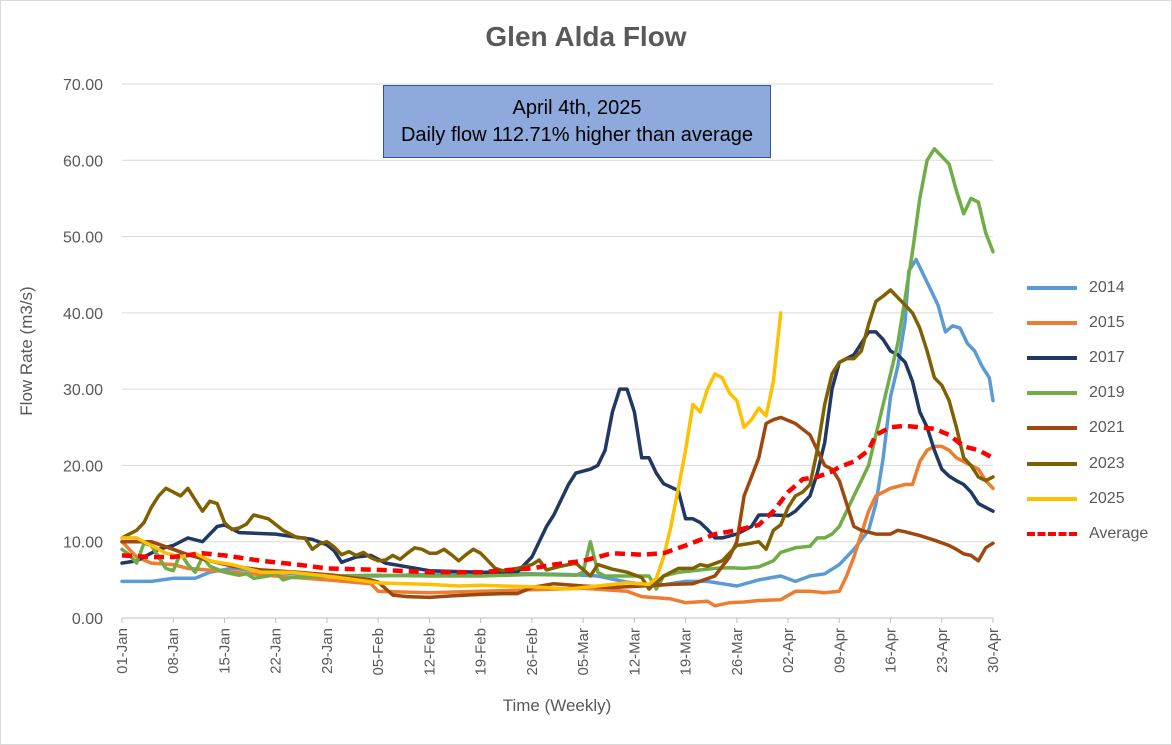 Image resolution: width=1172 pixels, height=745 pixels. Describe the element at coordinates (1107, 498) in the screenshot. I see `legend-label: 2025` at that location.